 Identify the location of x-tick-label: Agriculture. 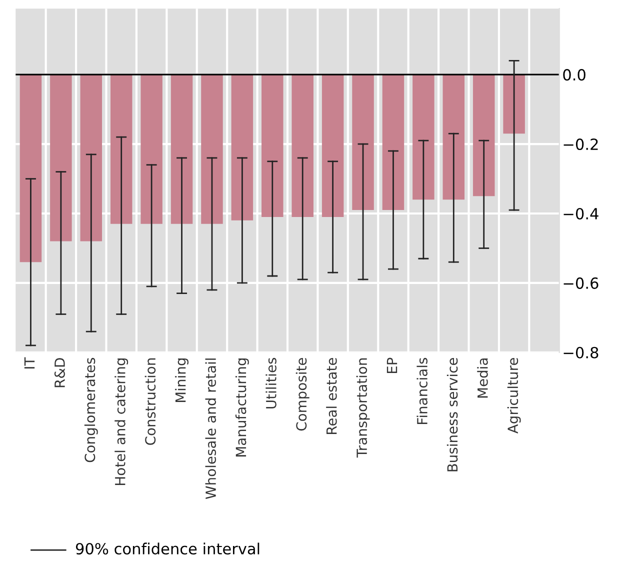
(514, 396).